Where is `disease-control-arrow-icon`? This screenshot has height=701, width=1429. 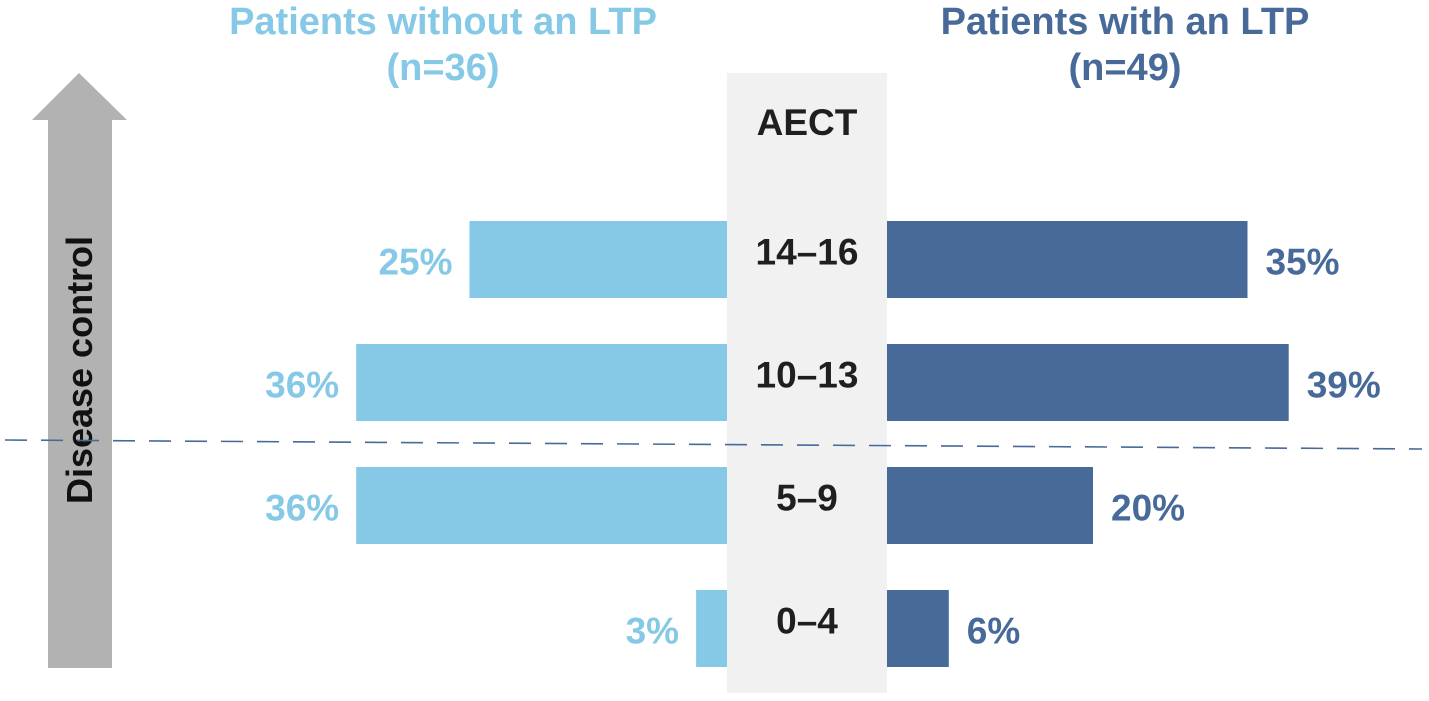 disease-control-arrow-icon is located at coordinates (79, 370).